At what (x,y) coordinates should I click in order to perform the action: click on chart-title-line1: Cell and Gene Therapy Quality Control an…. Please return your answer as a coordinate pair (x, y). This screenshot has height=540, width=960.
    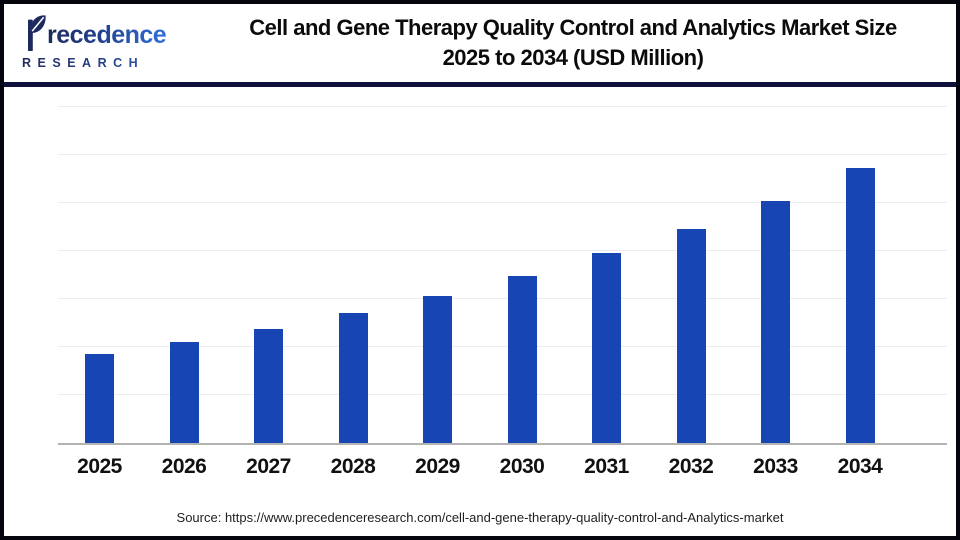
    Looking at the image, I should click on (573, 27).